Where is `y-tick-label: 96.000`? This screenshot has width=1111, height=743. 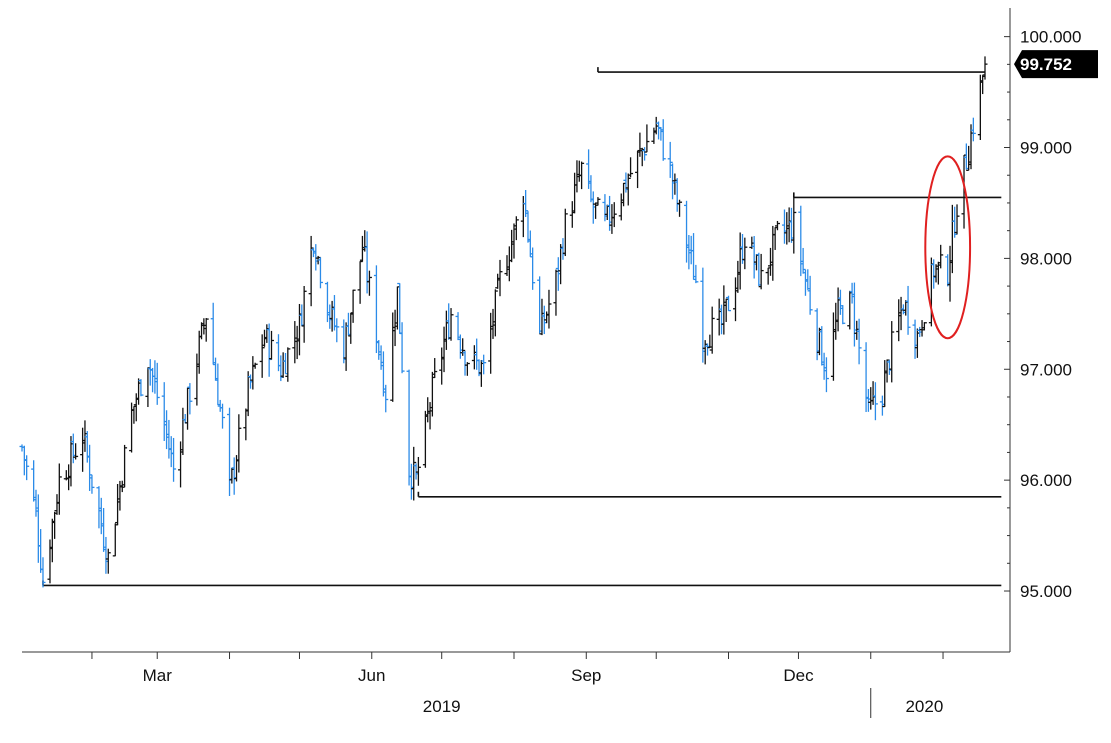
y-tick-label: 96.000 is located at coordinates (1046, 480).